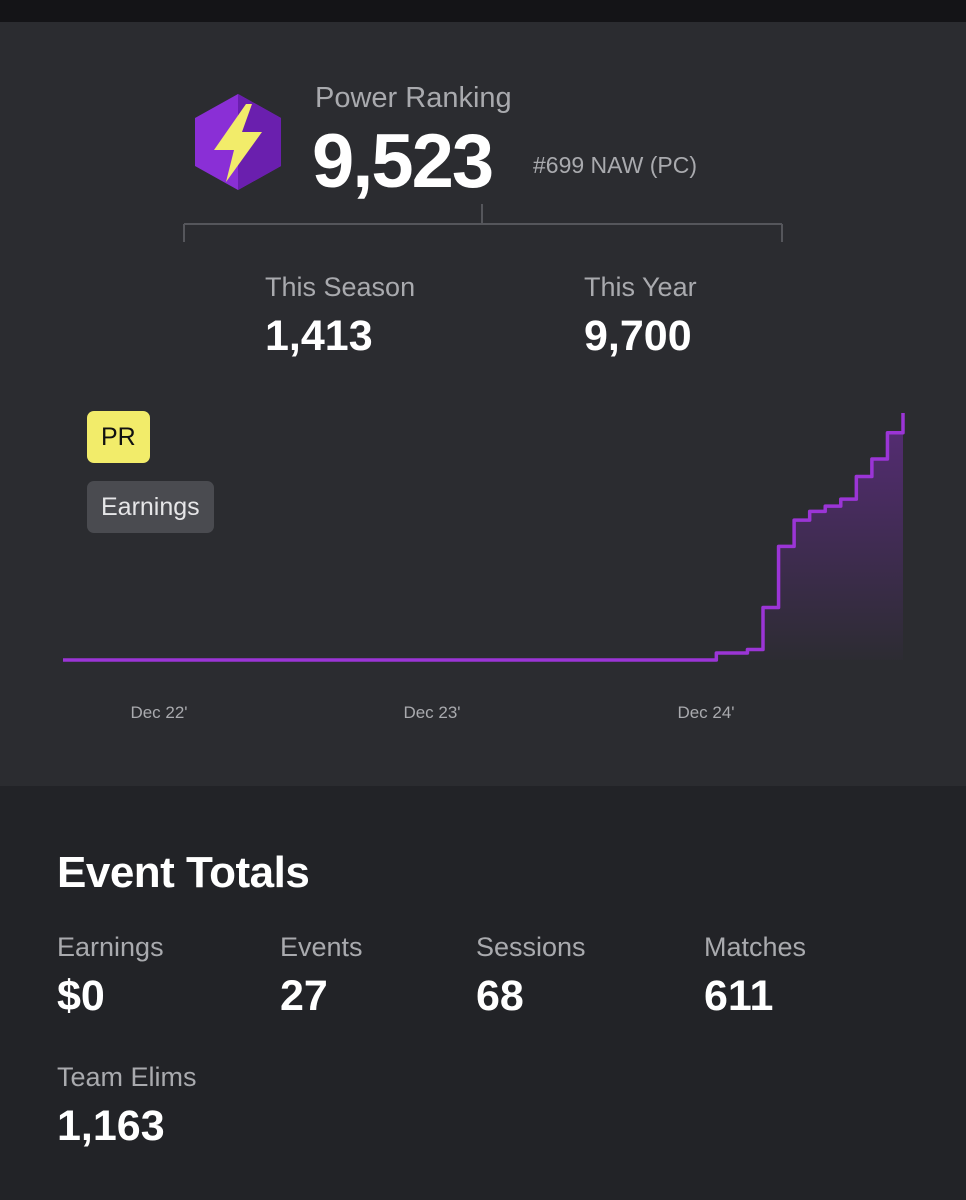 The width and height of the screenshot is (966, 1200). What do you see at coordinates (304, 996) in the screenshot?
I see `events-total-value: 27` at bounding box center [304, 996].